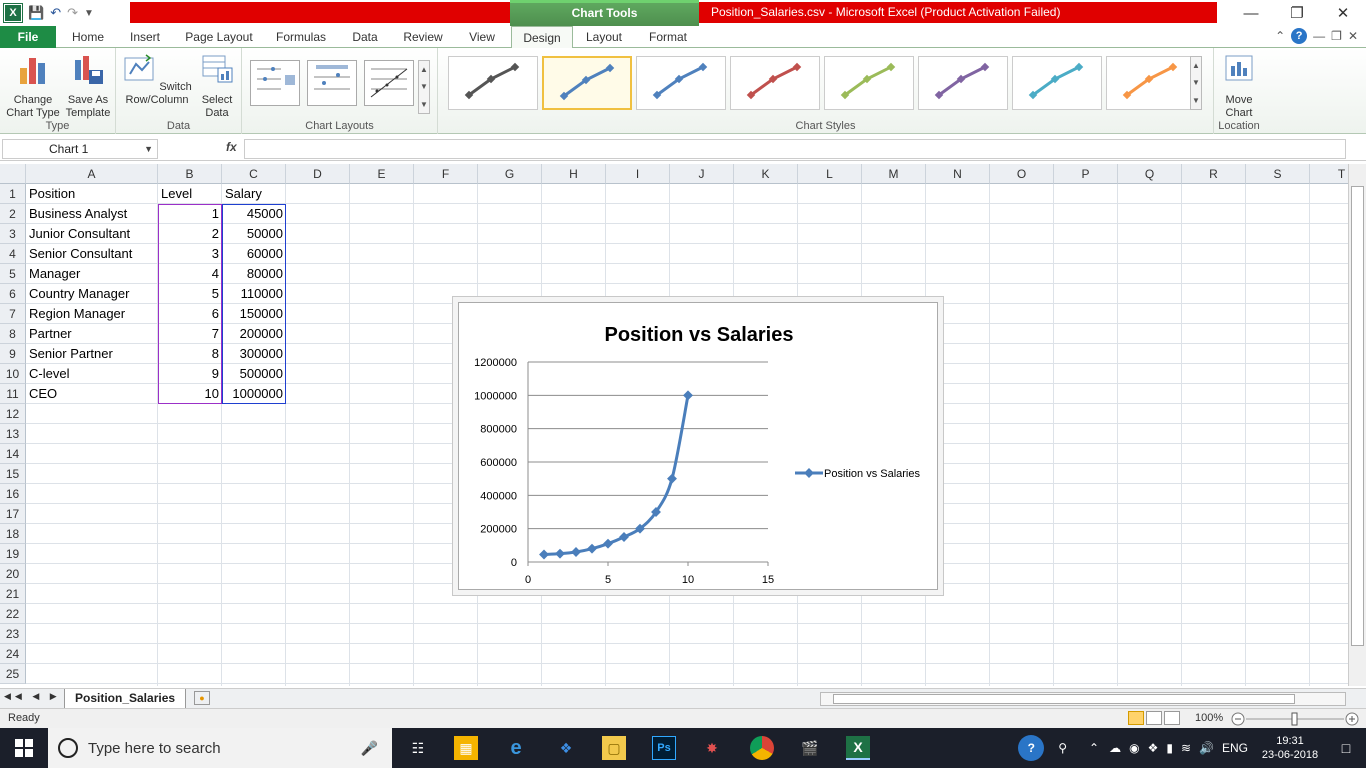 The image size is (1366, 768). I want to click on excel-taskbar-icon: X, so click(858, 748).